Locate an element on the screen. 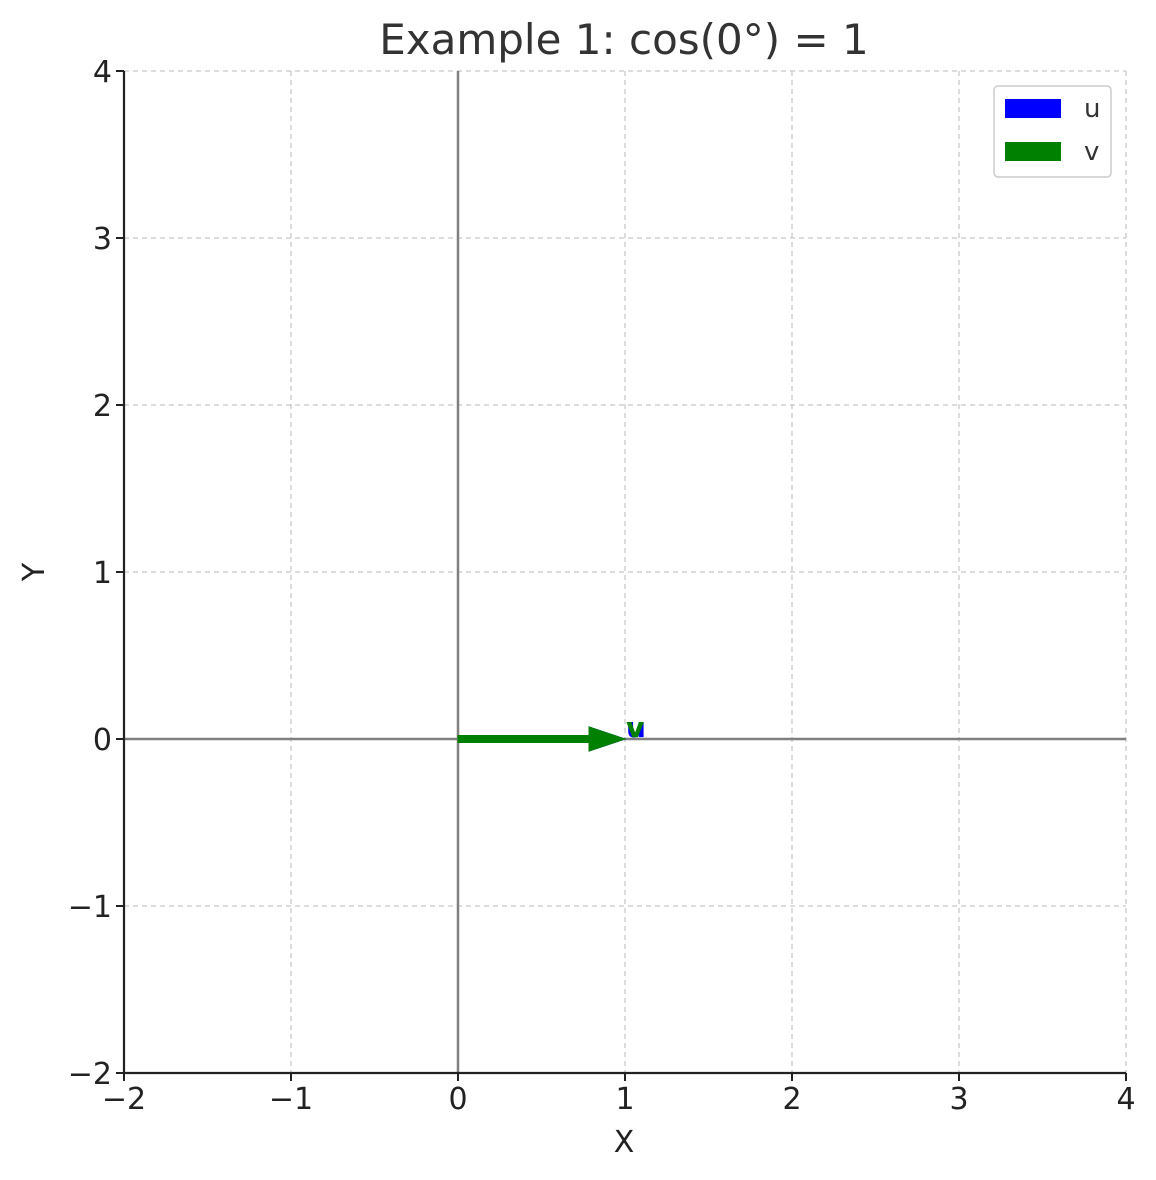  y-tick-label: 3 is located at coordinates (102, 239).